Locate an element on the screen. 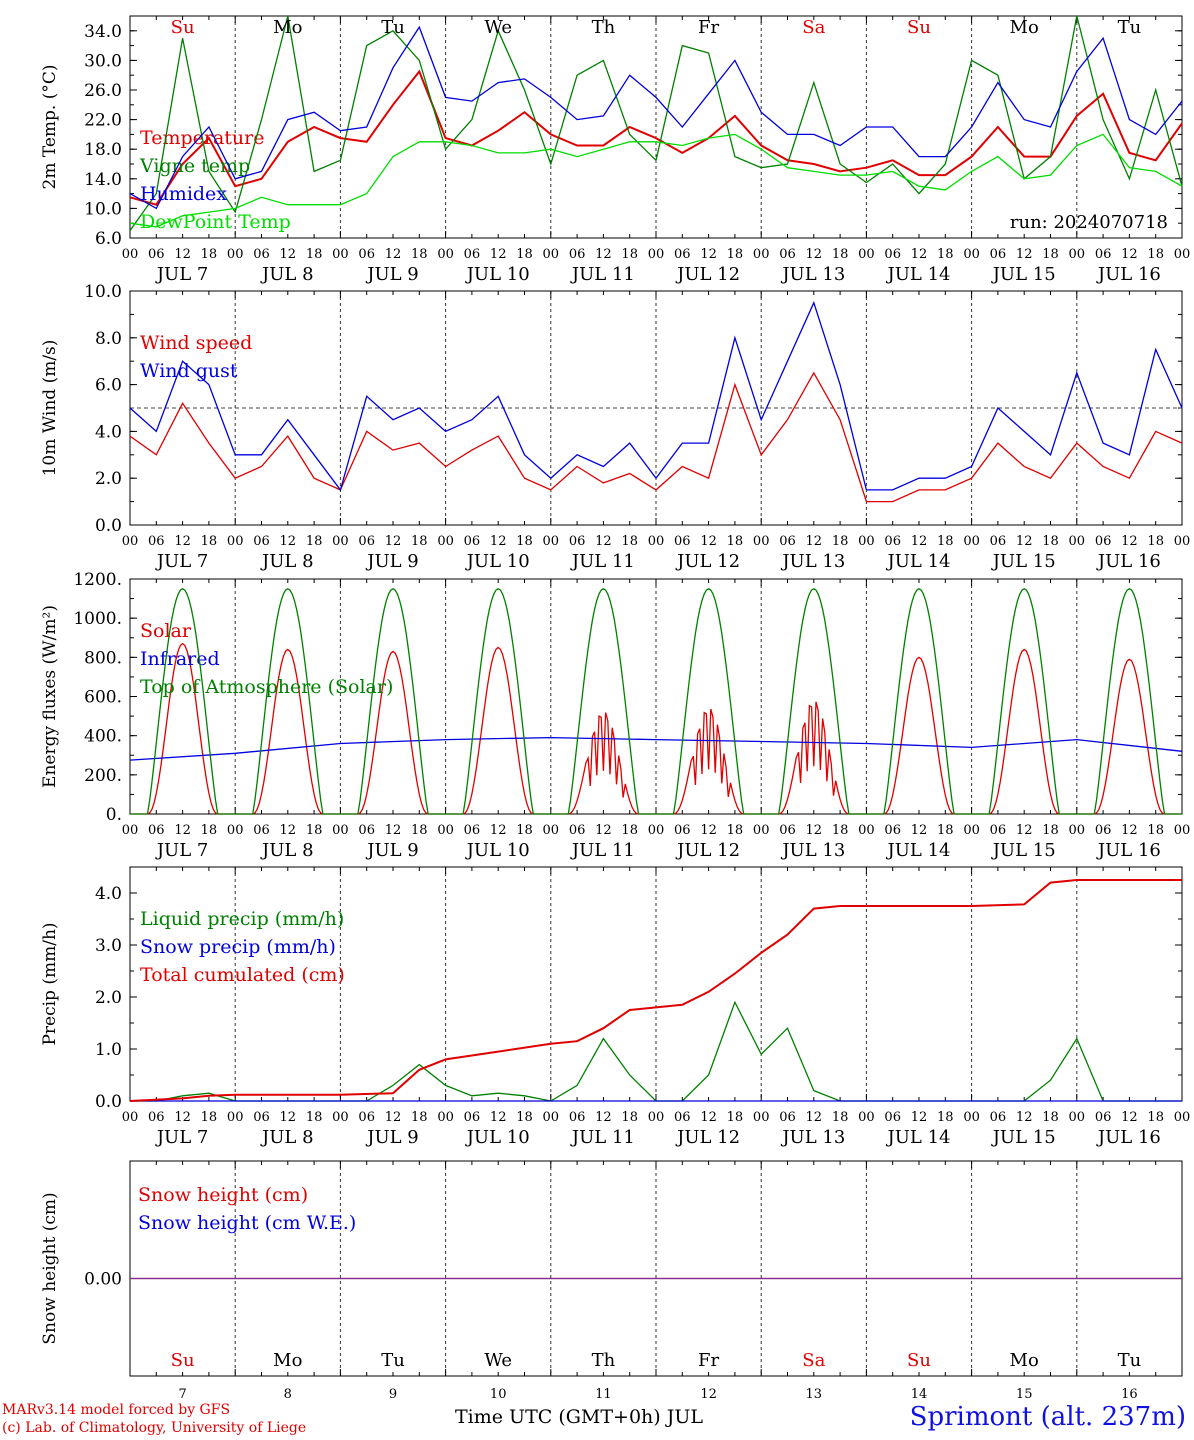 The height and width of the screenshot is (1440, 1194). y-tick-label: 18.0 is located at coordinates (103, 150).